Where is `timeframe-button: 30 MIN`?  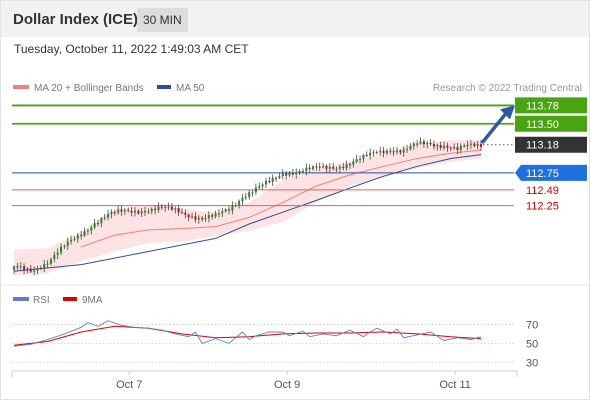
timeframe-button: 30 MIN is located at coordinates (162, 20).